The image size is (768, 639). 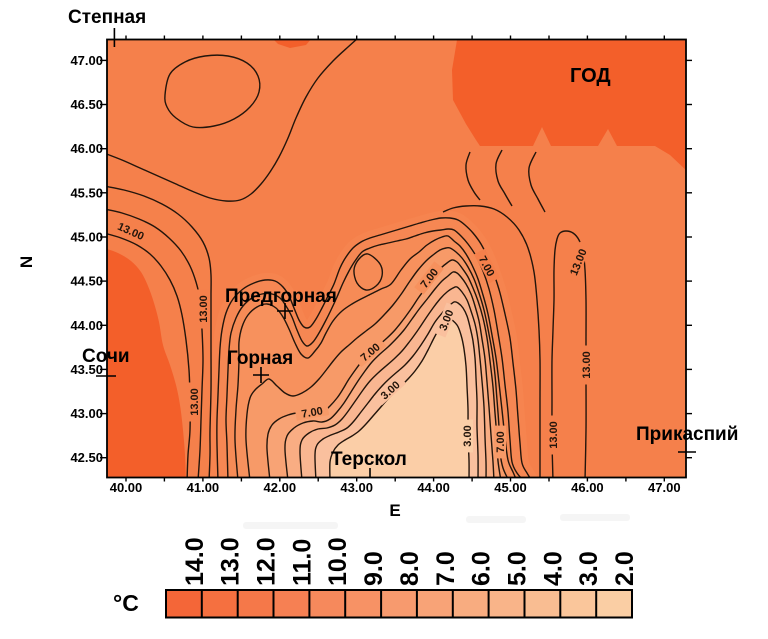 I want to click on svg-text: 3.0, so click(x=589, y=568).